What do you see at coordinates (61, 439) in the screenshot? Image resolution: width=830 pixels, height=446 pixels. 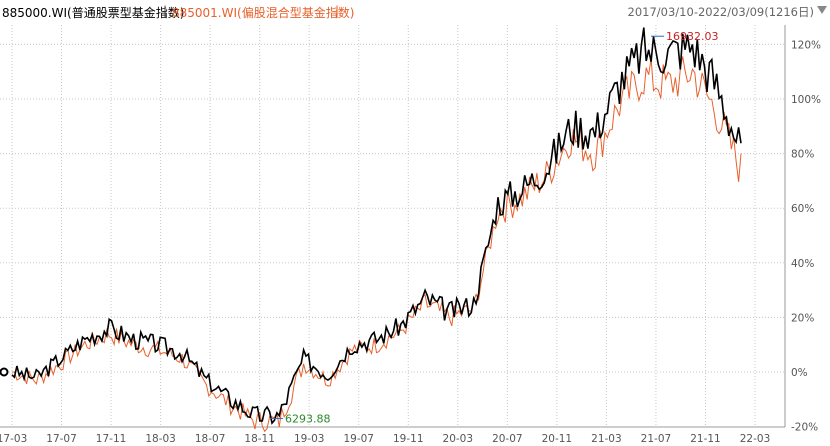 I see `x-tick-label: 17-07` at bounding box center [61, 439].